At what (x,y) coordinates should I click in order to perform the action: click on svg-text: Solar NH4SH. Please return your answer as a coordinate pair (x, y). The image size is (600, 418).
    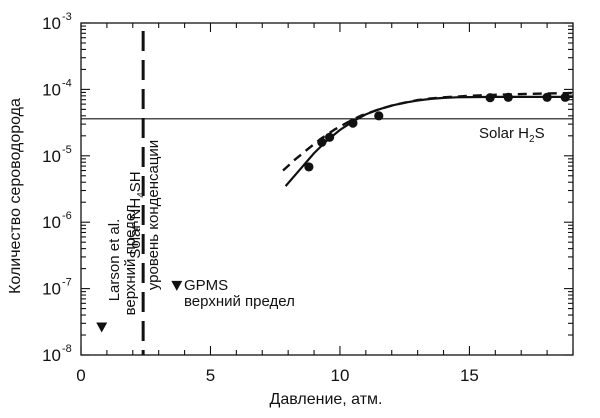
    Looking at the image, I should click on (137, 214).